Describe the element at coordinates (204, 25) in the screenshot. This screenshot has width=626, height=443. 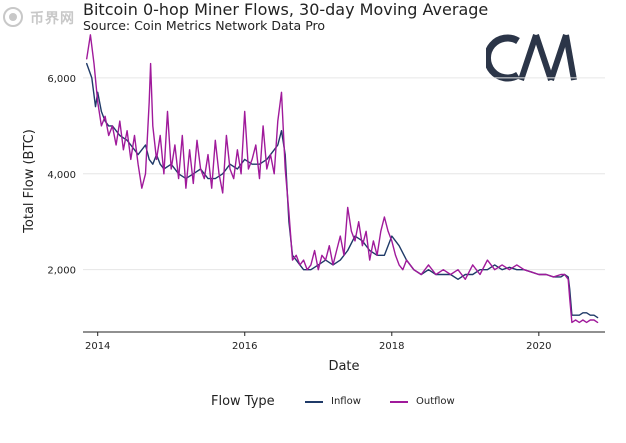
I see `chart-subtitle: Source: Coin Metrics Network Data Pro` at that location.